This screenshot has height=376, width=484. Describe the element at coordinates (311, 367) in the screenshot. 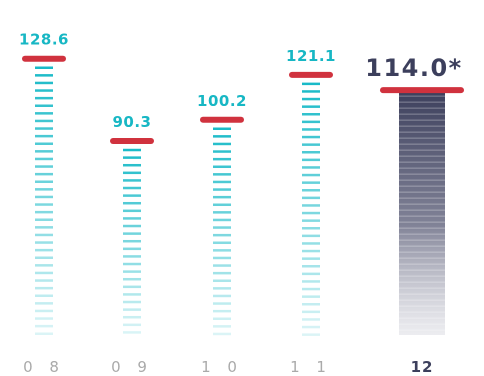

I see `x-tick-label-3: 1 1` at that location.